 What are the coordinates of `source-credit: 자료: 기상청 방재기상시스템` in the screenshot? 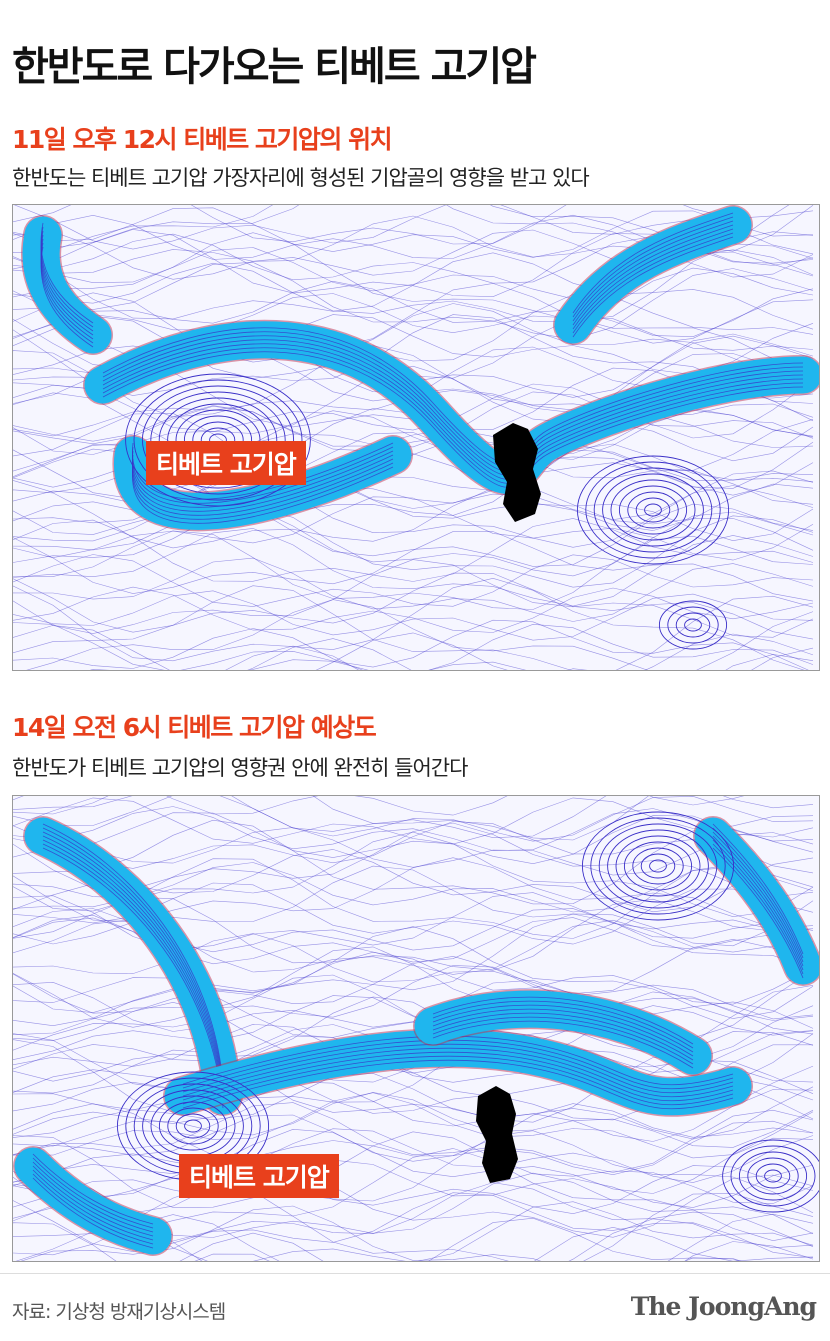 It's located at (119, 1312).